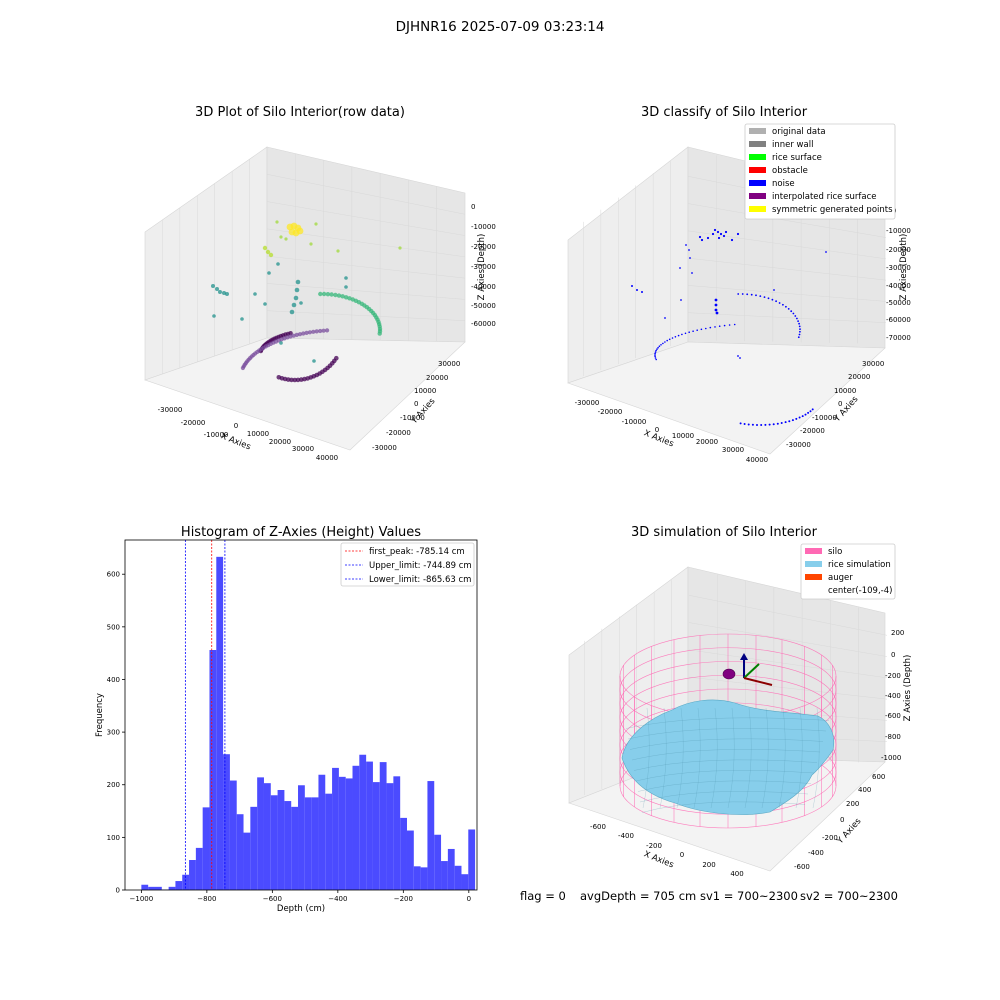 The image size is (1000, 1000). I want to click on sim-z-tick: -600, so click(893, 716).